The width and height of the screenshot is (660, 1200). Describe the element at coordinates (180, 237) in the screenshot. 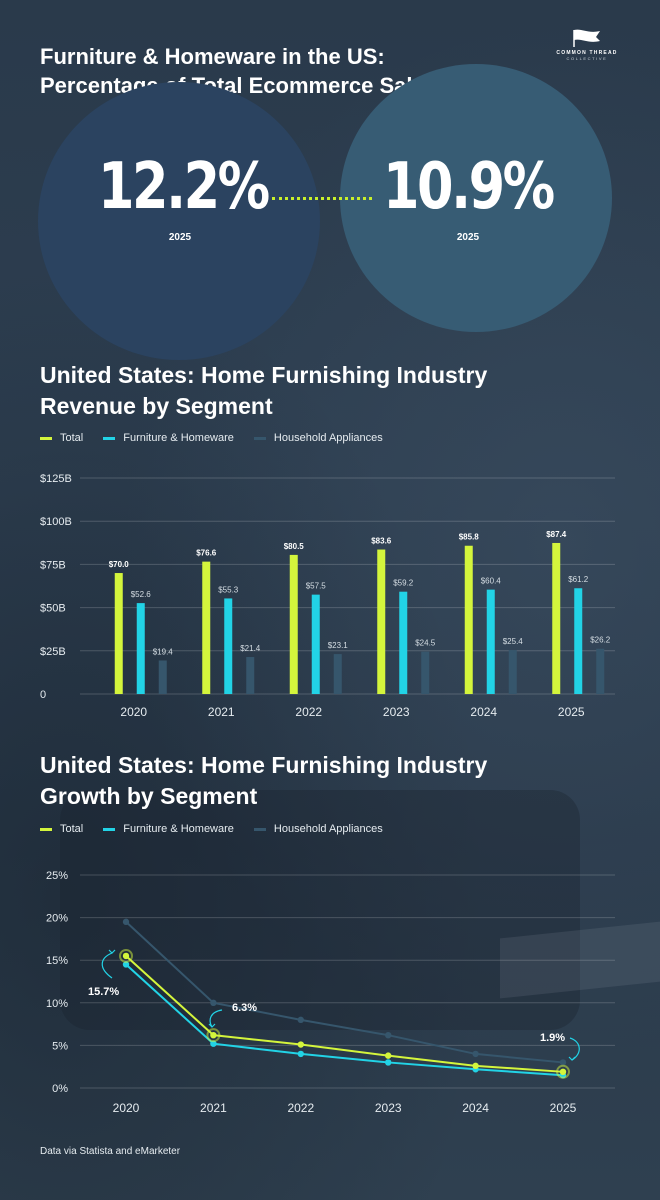

I see `stat-year-left: 2025` at that location.